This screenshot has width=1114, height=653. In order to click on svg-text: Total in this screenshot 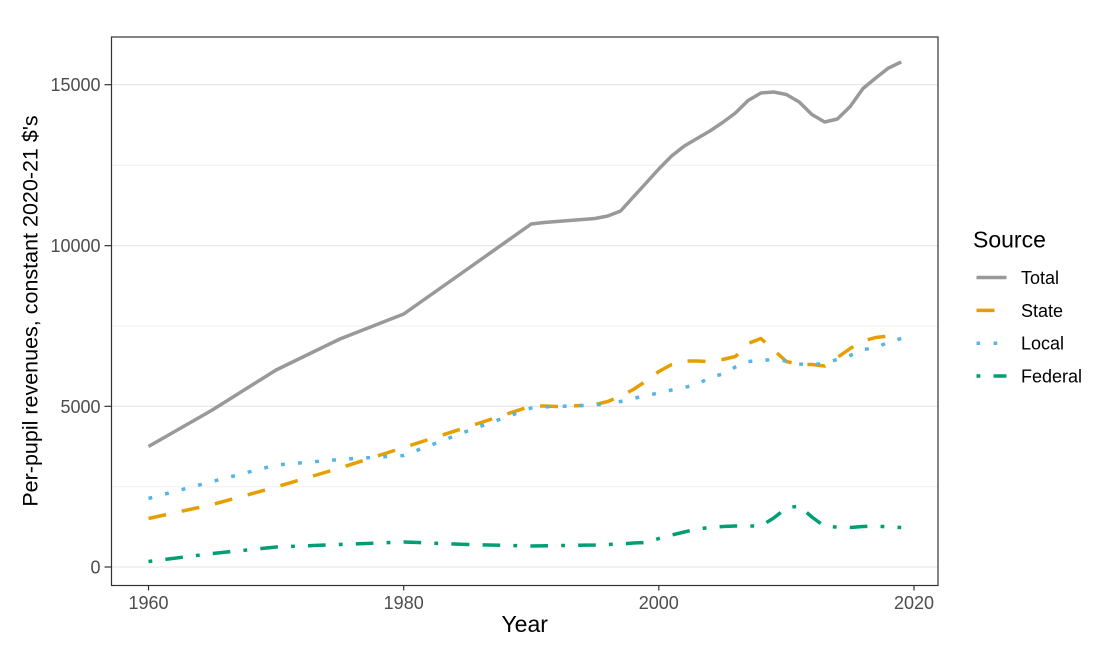, I will do `click(1040, 278)`.